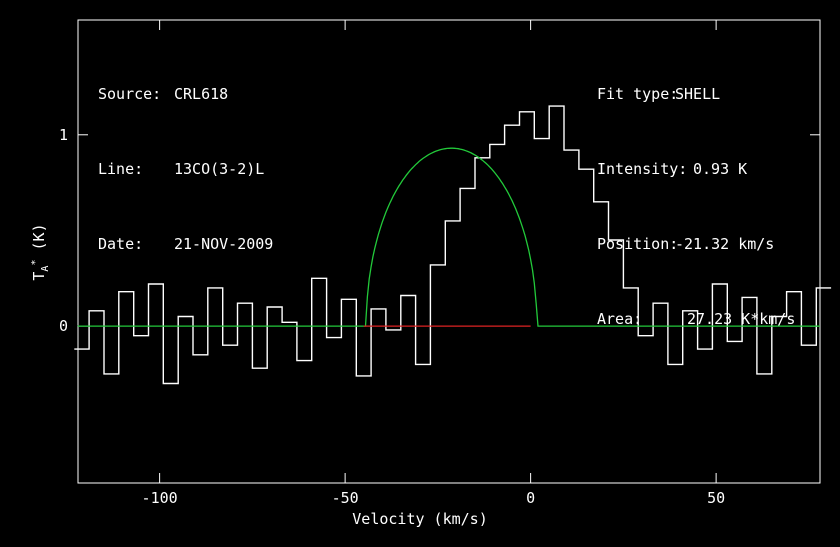  I want to click on area-value: 27.23 K*km/s, so click(741, 319).